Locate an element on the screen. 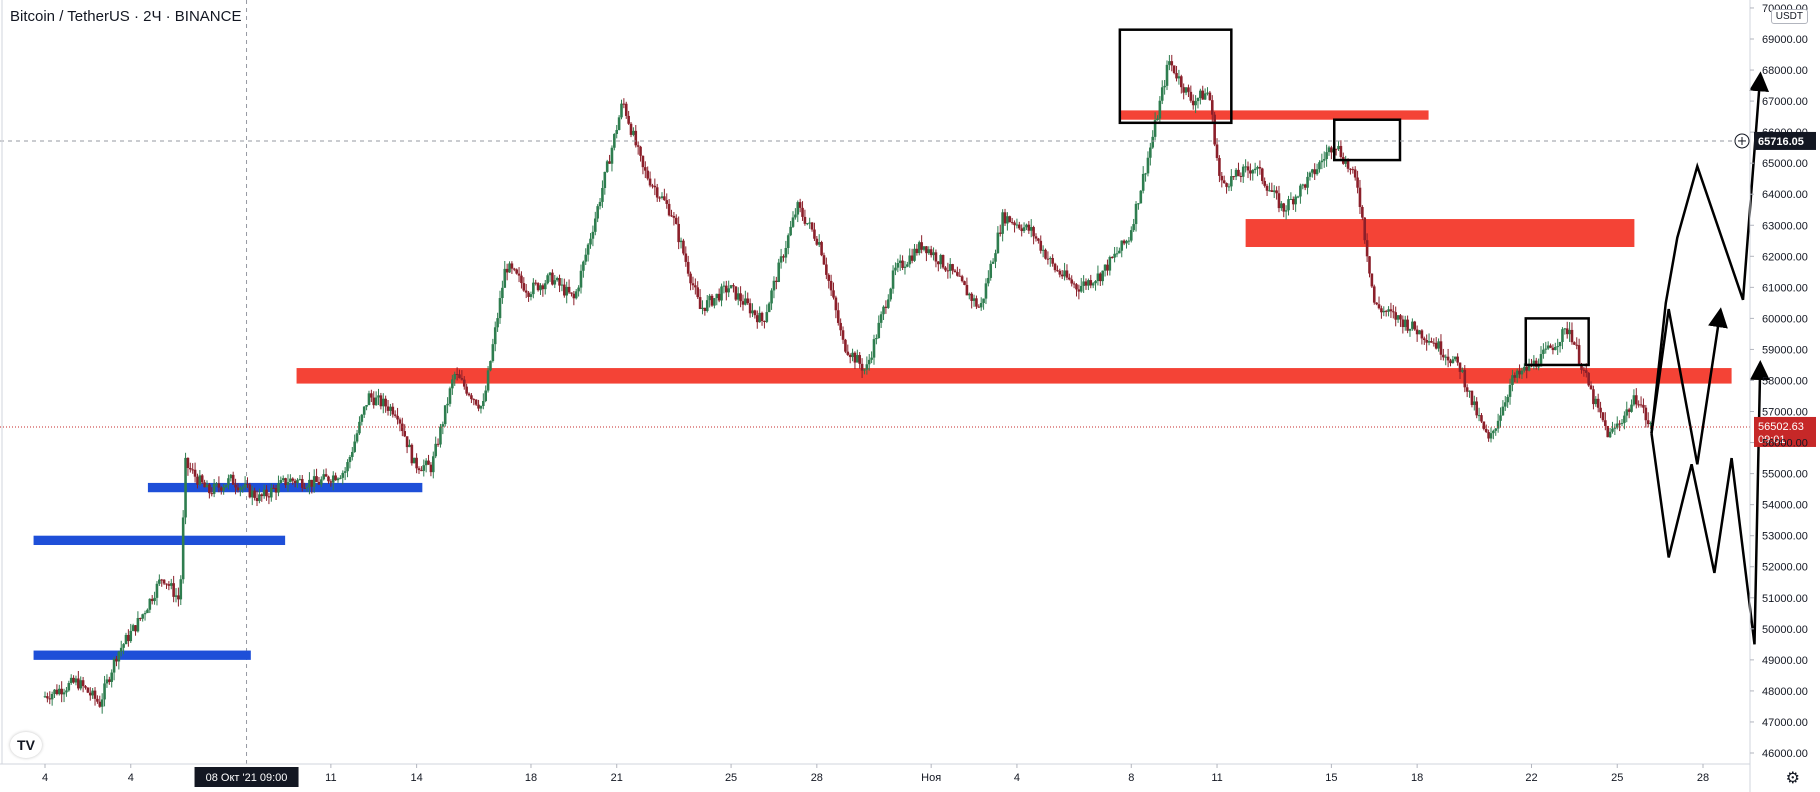 This screenshot has height=792, width=1820. currency-unit-button: USDT is located at coordinates (1789, 16).